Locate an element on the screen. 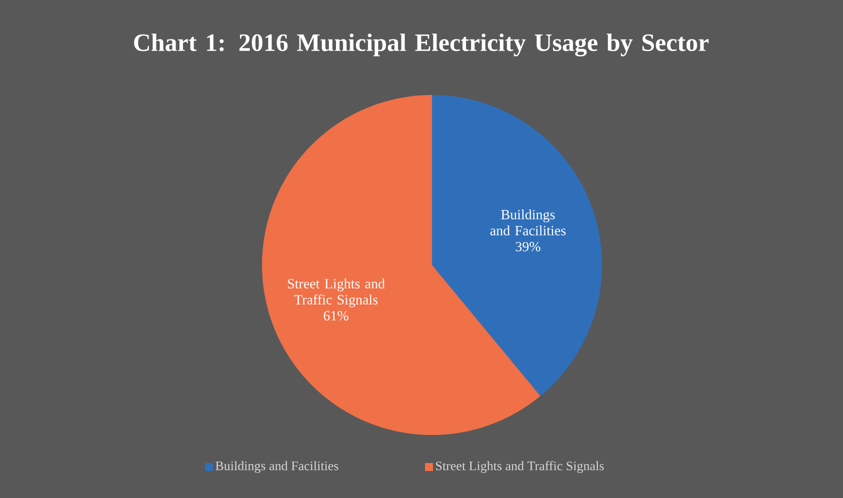 This screenshot has width=843, height=498. legend-label: Street Lights and Traffic Signals is located at coordinates (520, 467).